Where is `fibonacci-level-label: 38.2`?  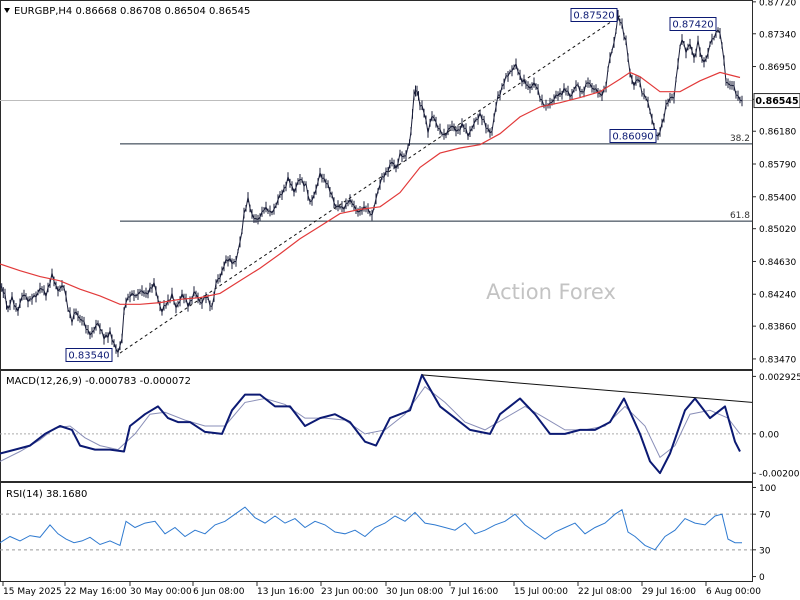
fibonacci-level-label: 38.2 is located at coordinates (740, 139).